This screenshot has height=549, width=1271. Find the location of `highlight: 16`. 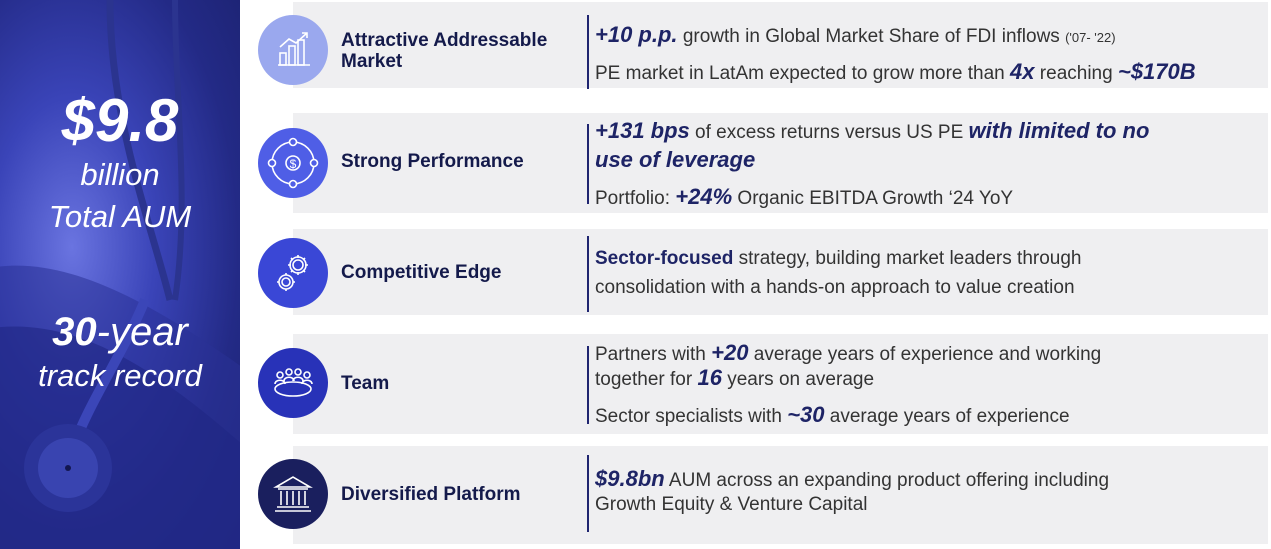

highlight: 16 is located at coordinates (709, 377).